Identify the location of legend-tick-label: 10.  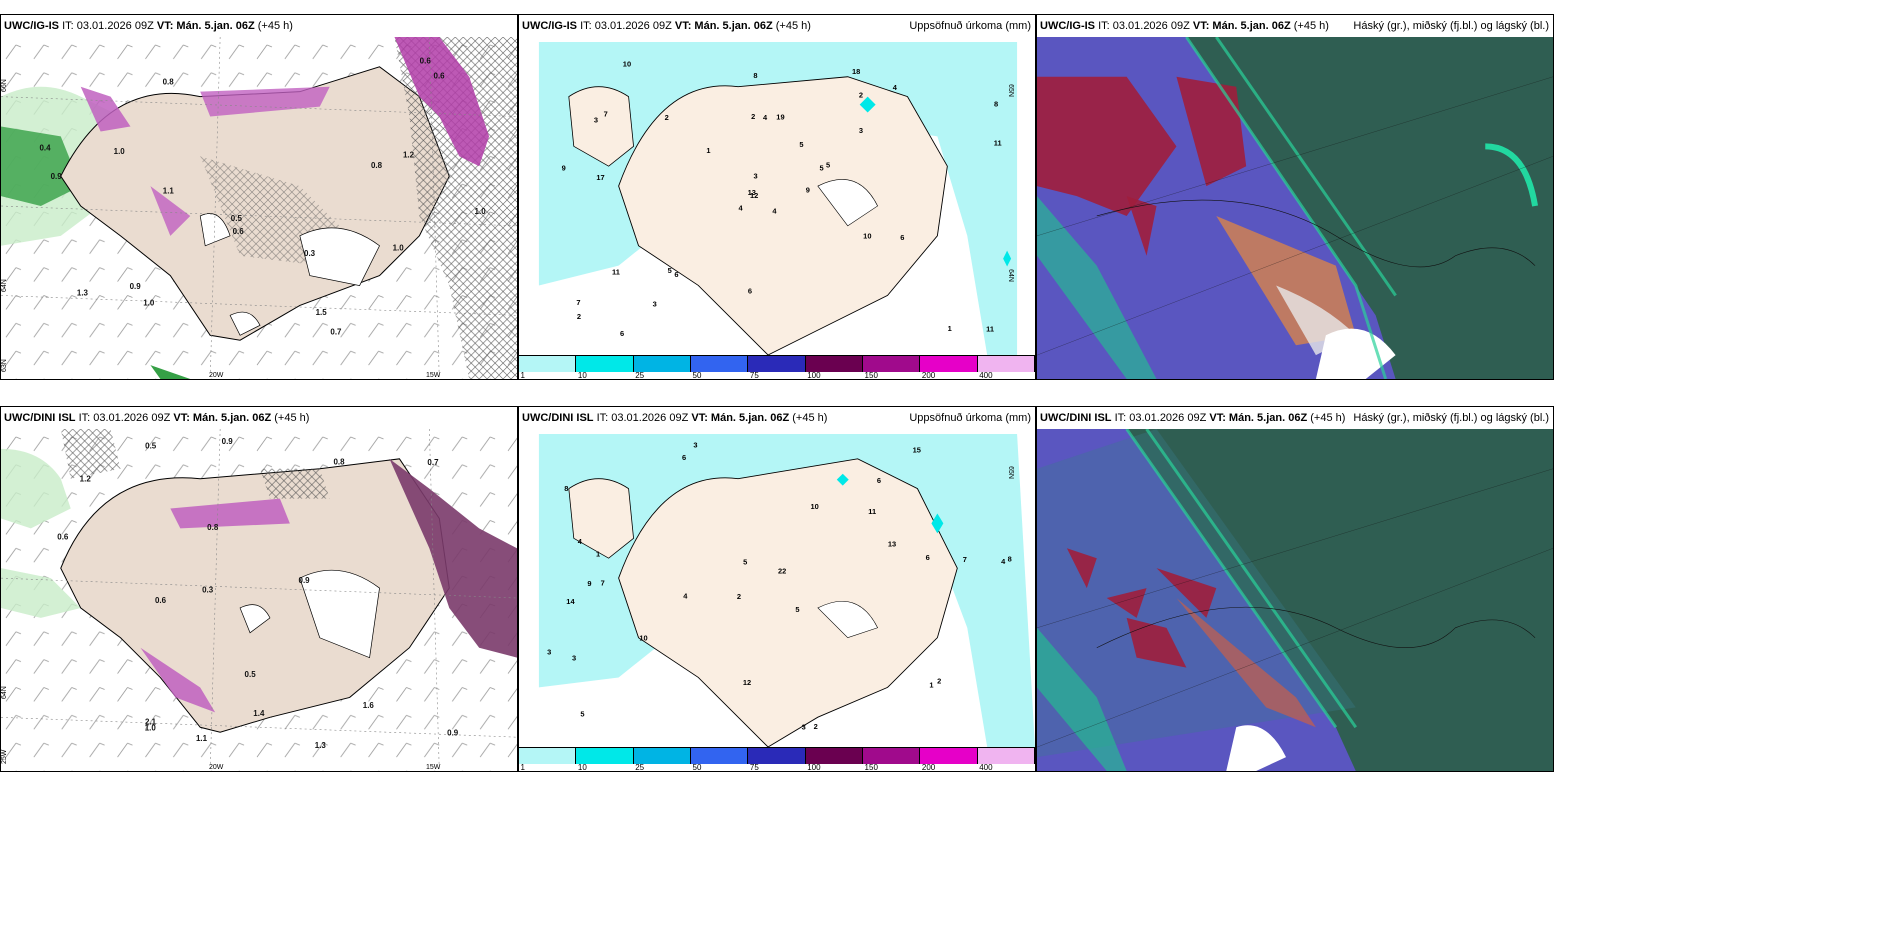
(582, 375).